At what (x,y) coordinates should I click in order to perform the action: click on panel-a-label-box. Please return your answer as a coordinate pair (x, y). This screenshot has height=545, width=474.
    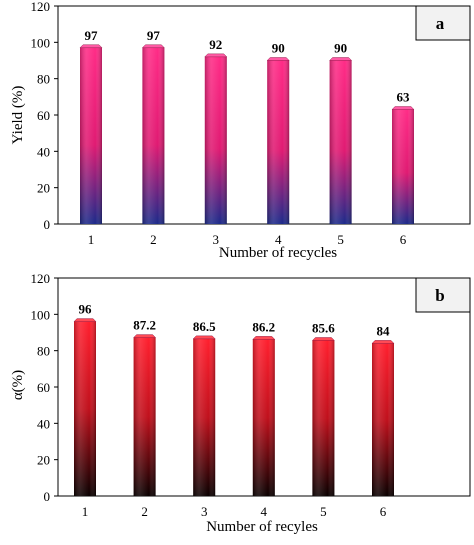
    Looking at the image, I should click on (443, 23).